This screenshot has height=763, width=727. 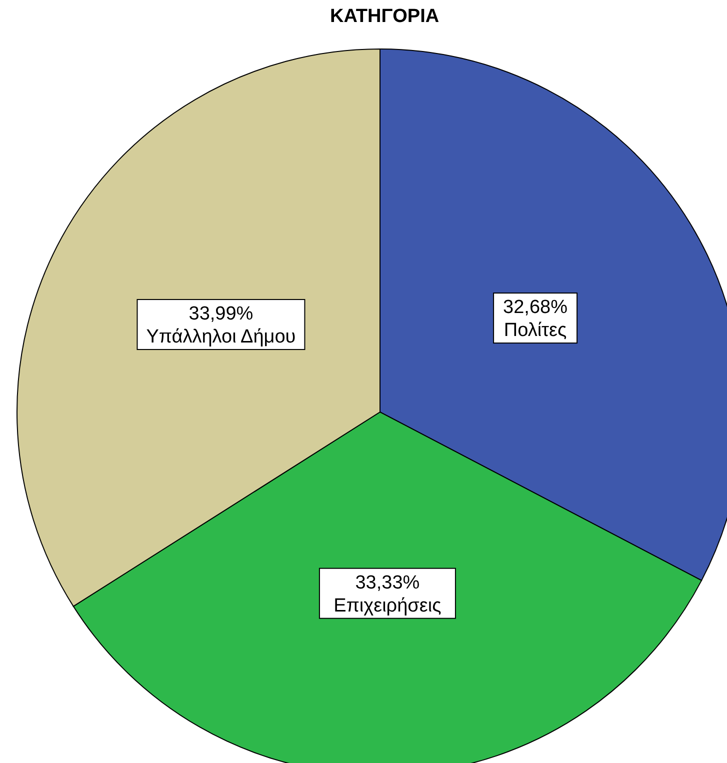 I want to click on slice-label: Επιχειρήσεις, so click(x=388, y=605).